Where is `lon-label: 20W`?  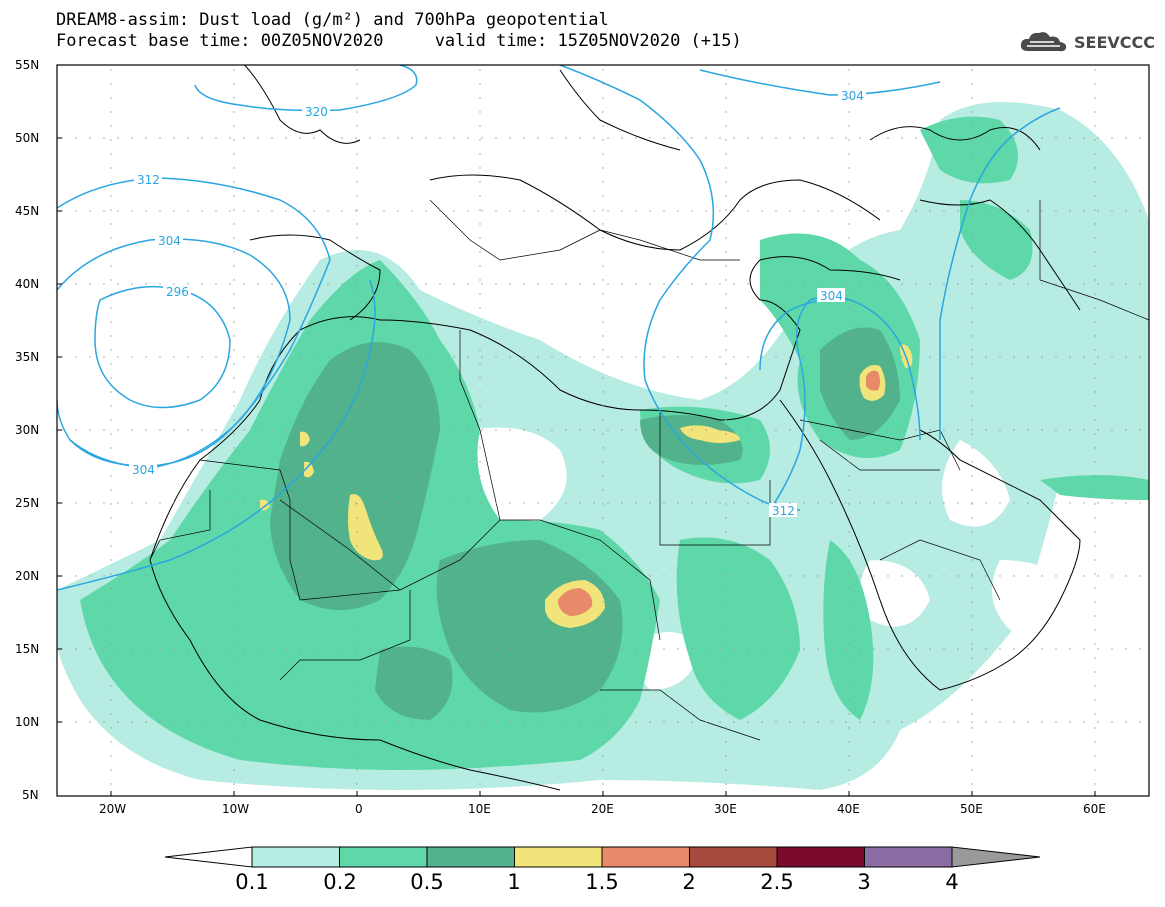
lon-label: 20W is located at coordinates (113, 809).